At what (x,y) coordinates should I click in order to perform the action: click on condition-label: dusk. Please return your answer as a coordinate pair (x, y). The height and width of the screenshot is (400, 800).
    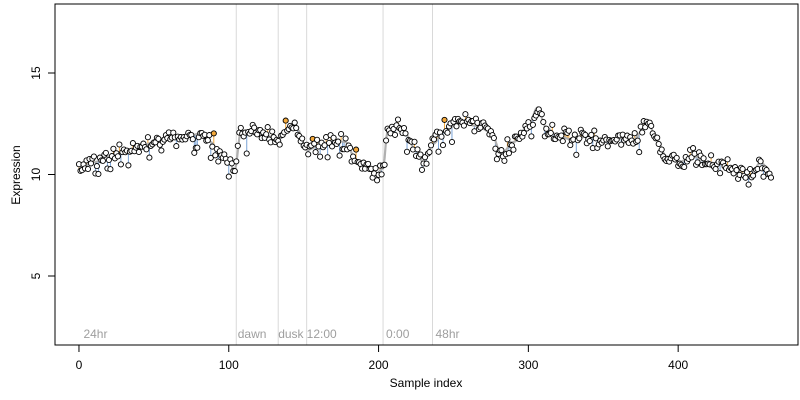
    Looking at the image, I should click on (291, 334).